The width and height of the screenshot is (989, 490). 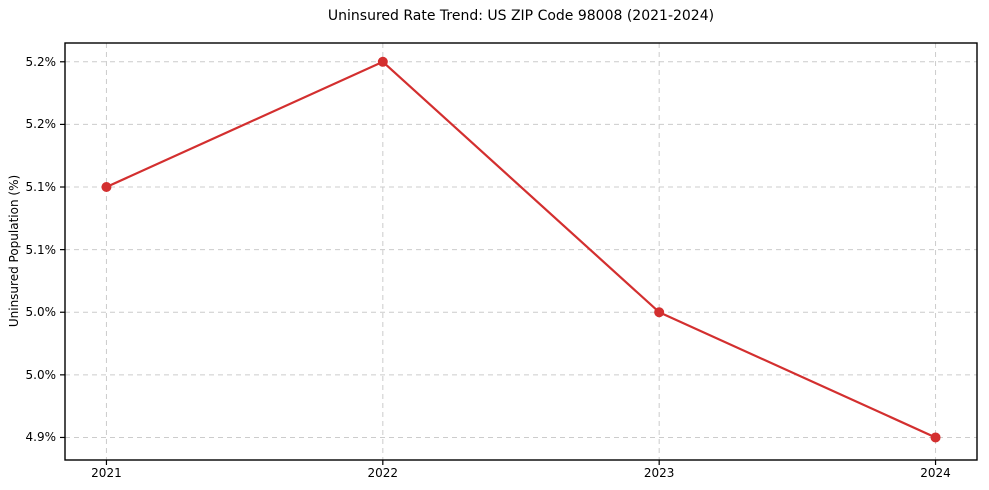 What do you see at coordinates (106, 473) in the screenshot?
I see `x-tick-label: 2021` at bounding box center [106, 473].